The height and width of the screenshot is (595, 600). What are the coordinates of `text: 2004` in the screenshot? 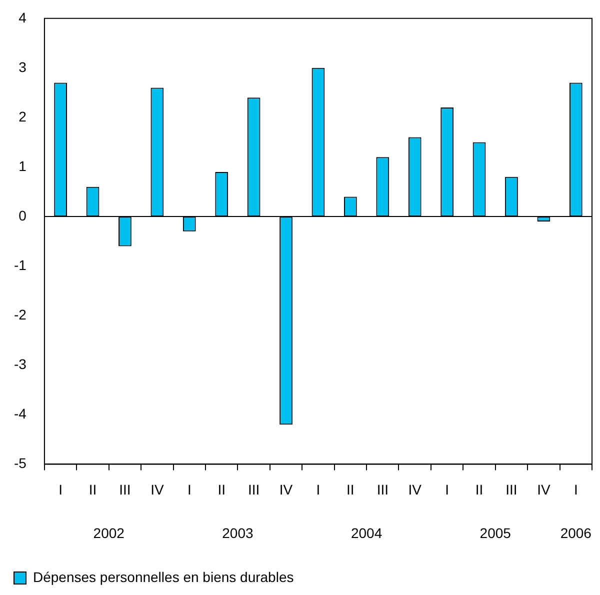 It's located at (366, 533).